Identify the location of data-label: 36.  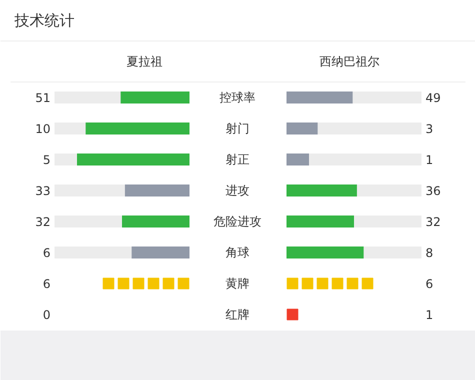
(433, 191).